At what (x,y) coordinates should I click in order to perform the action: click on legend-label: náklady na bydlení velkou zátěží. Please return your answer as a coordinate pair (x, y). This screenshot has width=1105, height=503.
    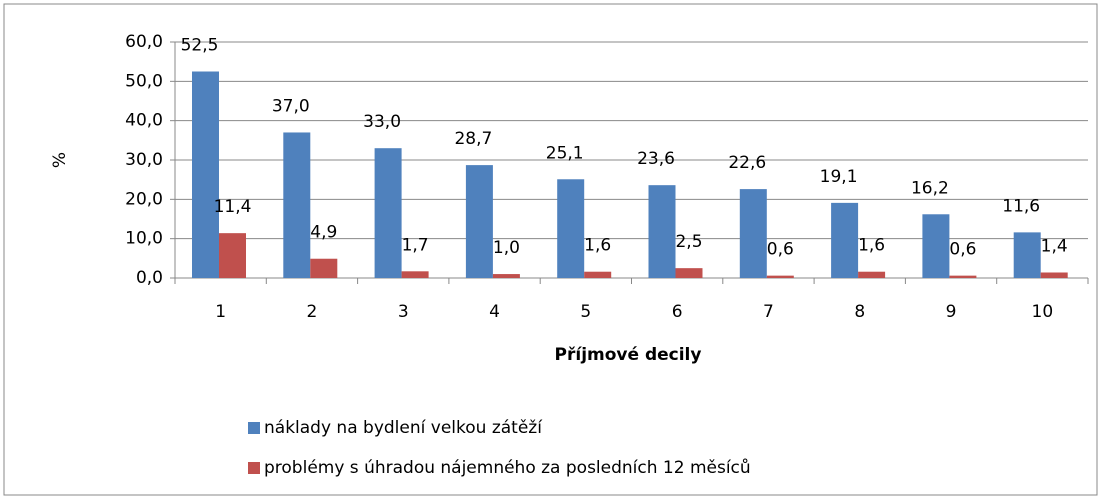
    Looking at the image, I should click on (403, 428).